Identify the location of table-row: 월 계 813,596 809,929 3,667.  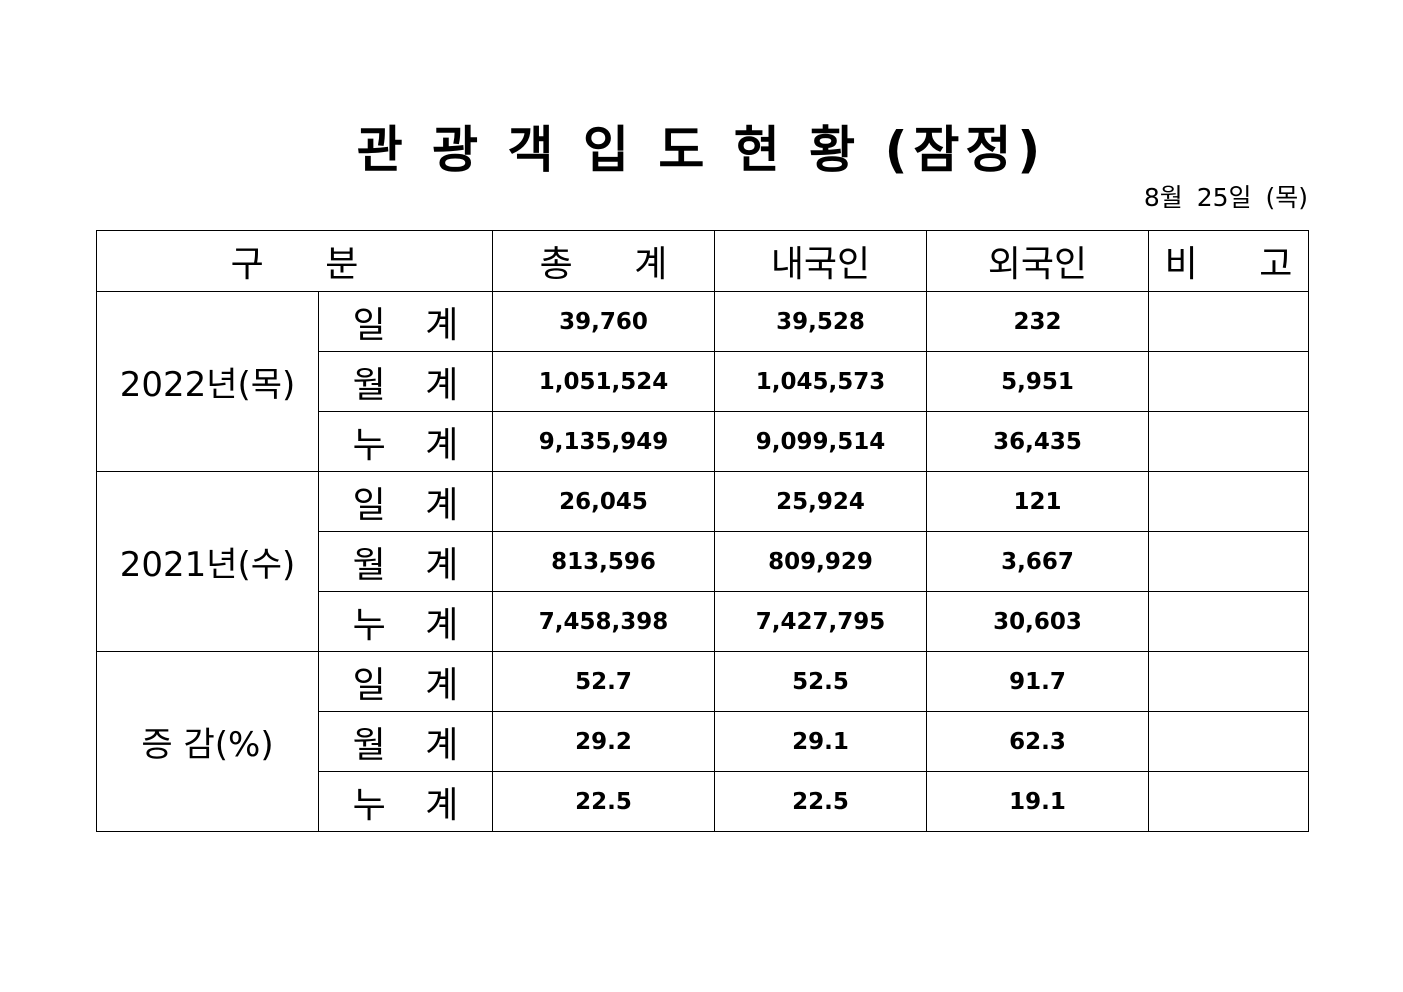
(703, 561).